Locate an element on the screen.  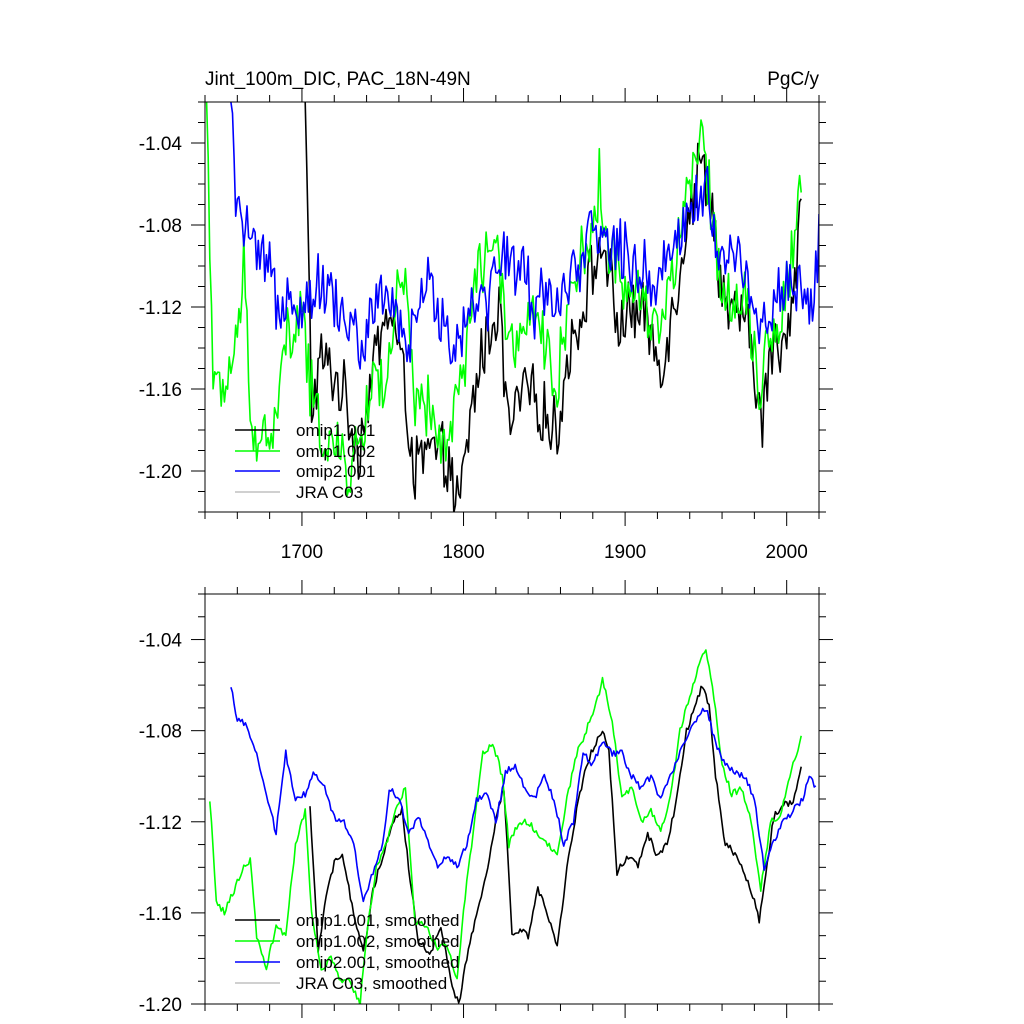
xtick-label: 1900 is located at coordinates (625, 552).